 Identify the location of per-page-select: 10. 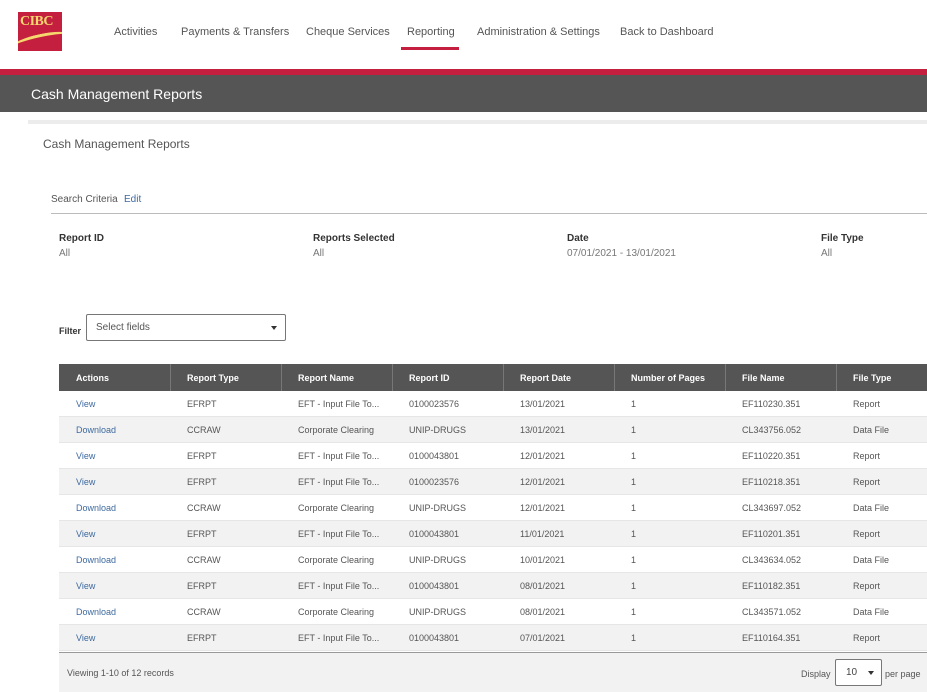
(858, 672).